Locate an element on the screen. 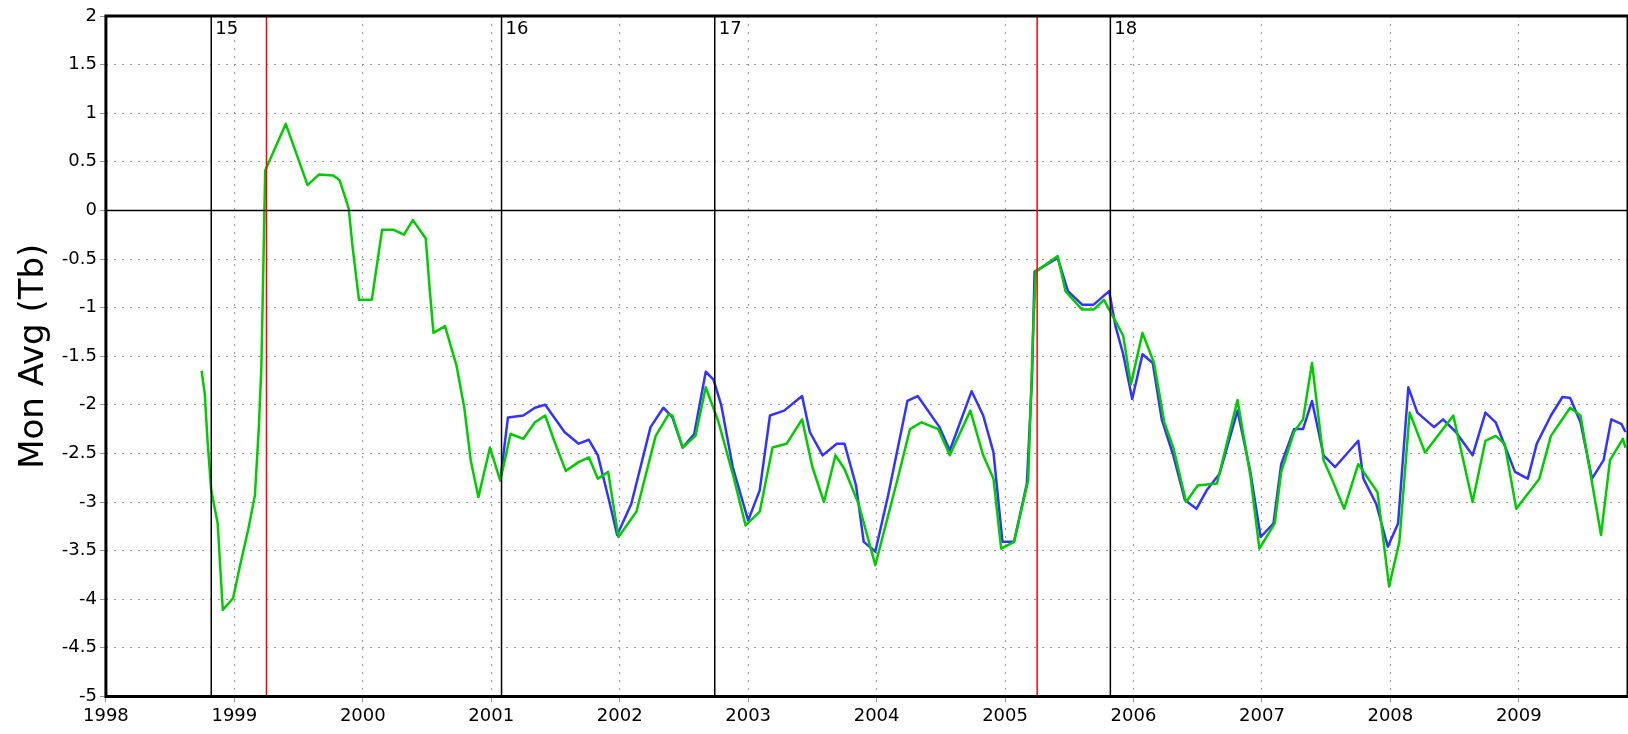  y-axis-title: Mon Avg (Tb) is located at coordinates (31, 356).